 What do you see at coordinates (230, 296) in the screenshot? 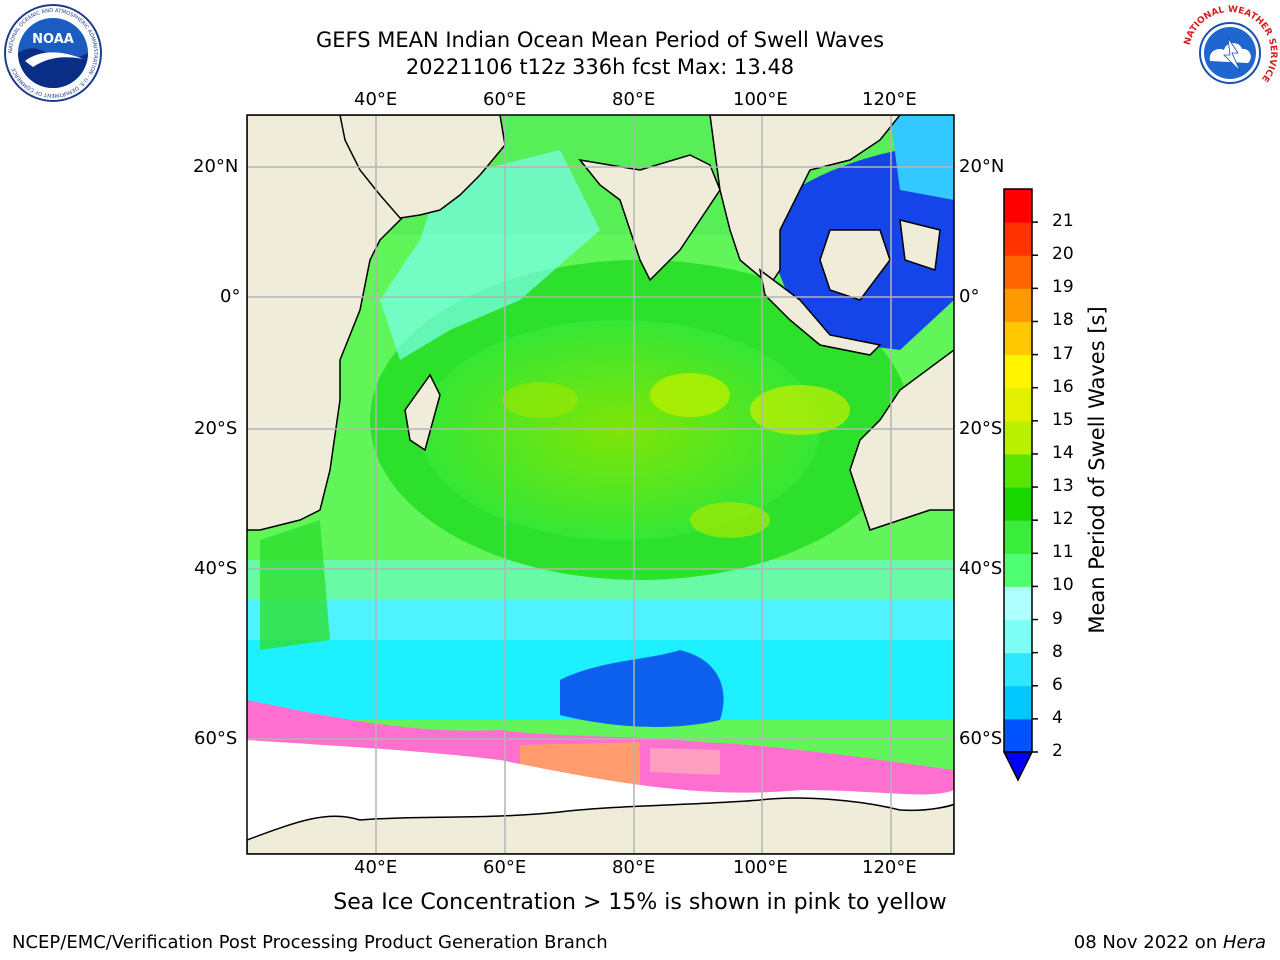
I see `lat-label-left-0: 0°` at bounding box center [230, 296].